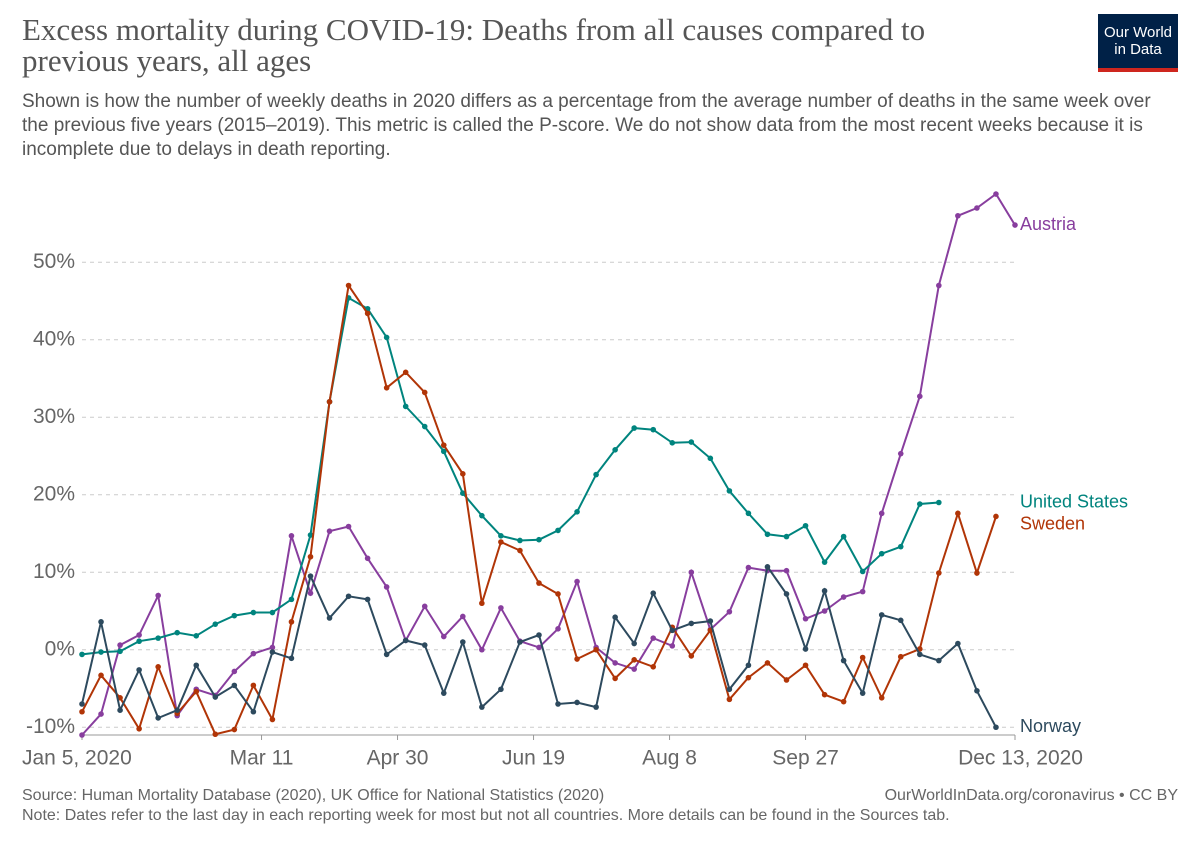  Describe the element at coordinates (60, 648) in the screenshot. I see `y-tick-label: 0%` at that location.